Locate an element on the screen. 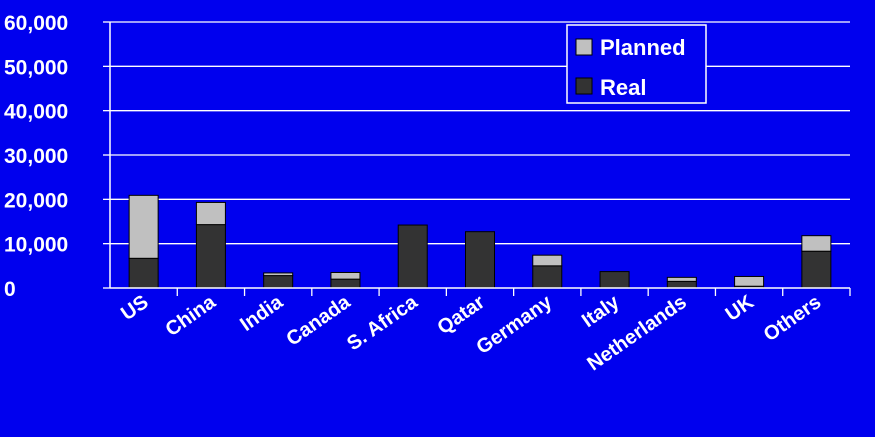  bar-planned-india is located at coordinates (278, 274).